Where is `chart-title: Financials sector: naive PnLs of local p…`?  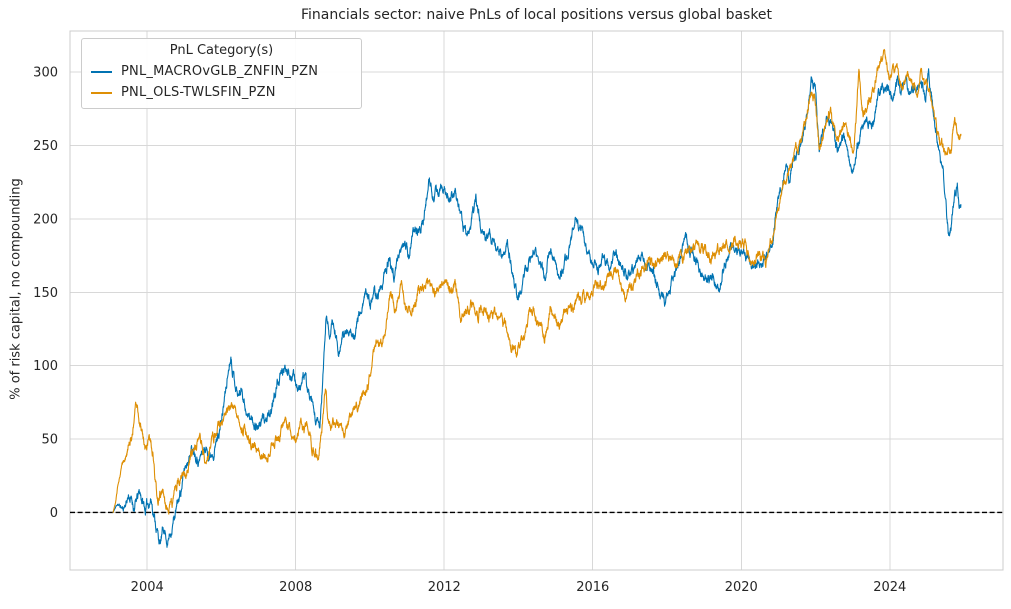 chart-title: Financials sector: naive PnLs of local p… is located at coordinates (536, 15).